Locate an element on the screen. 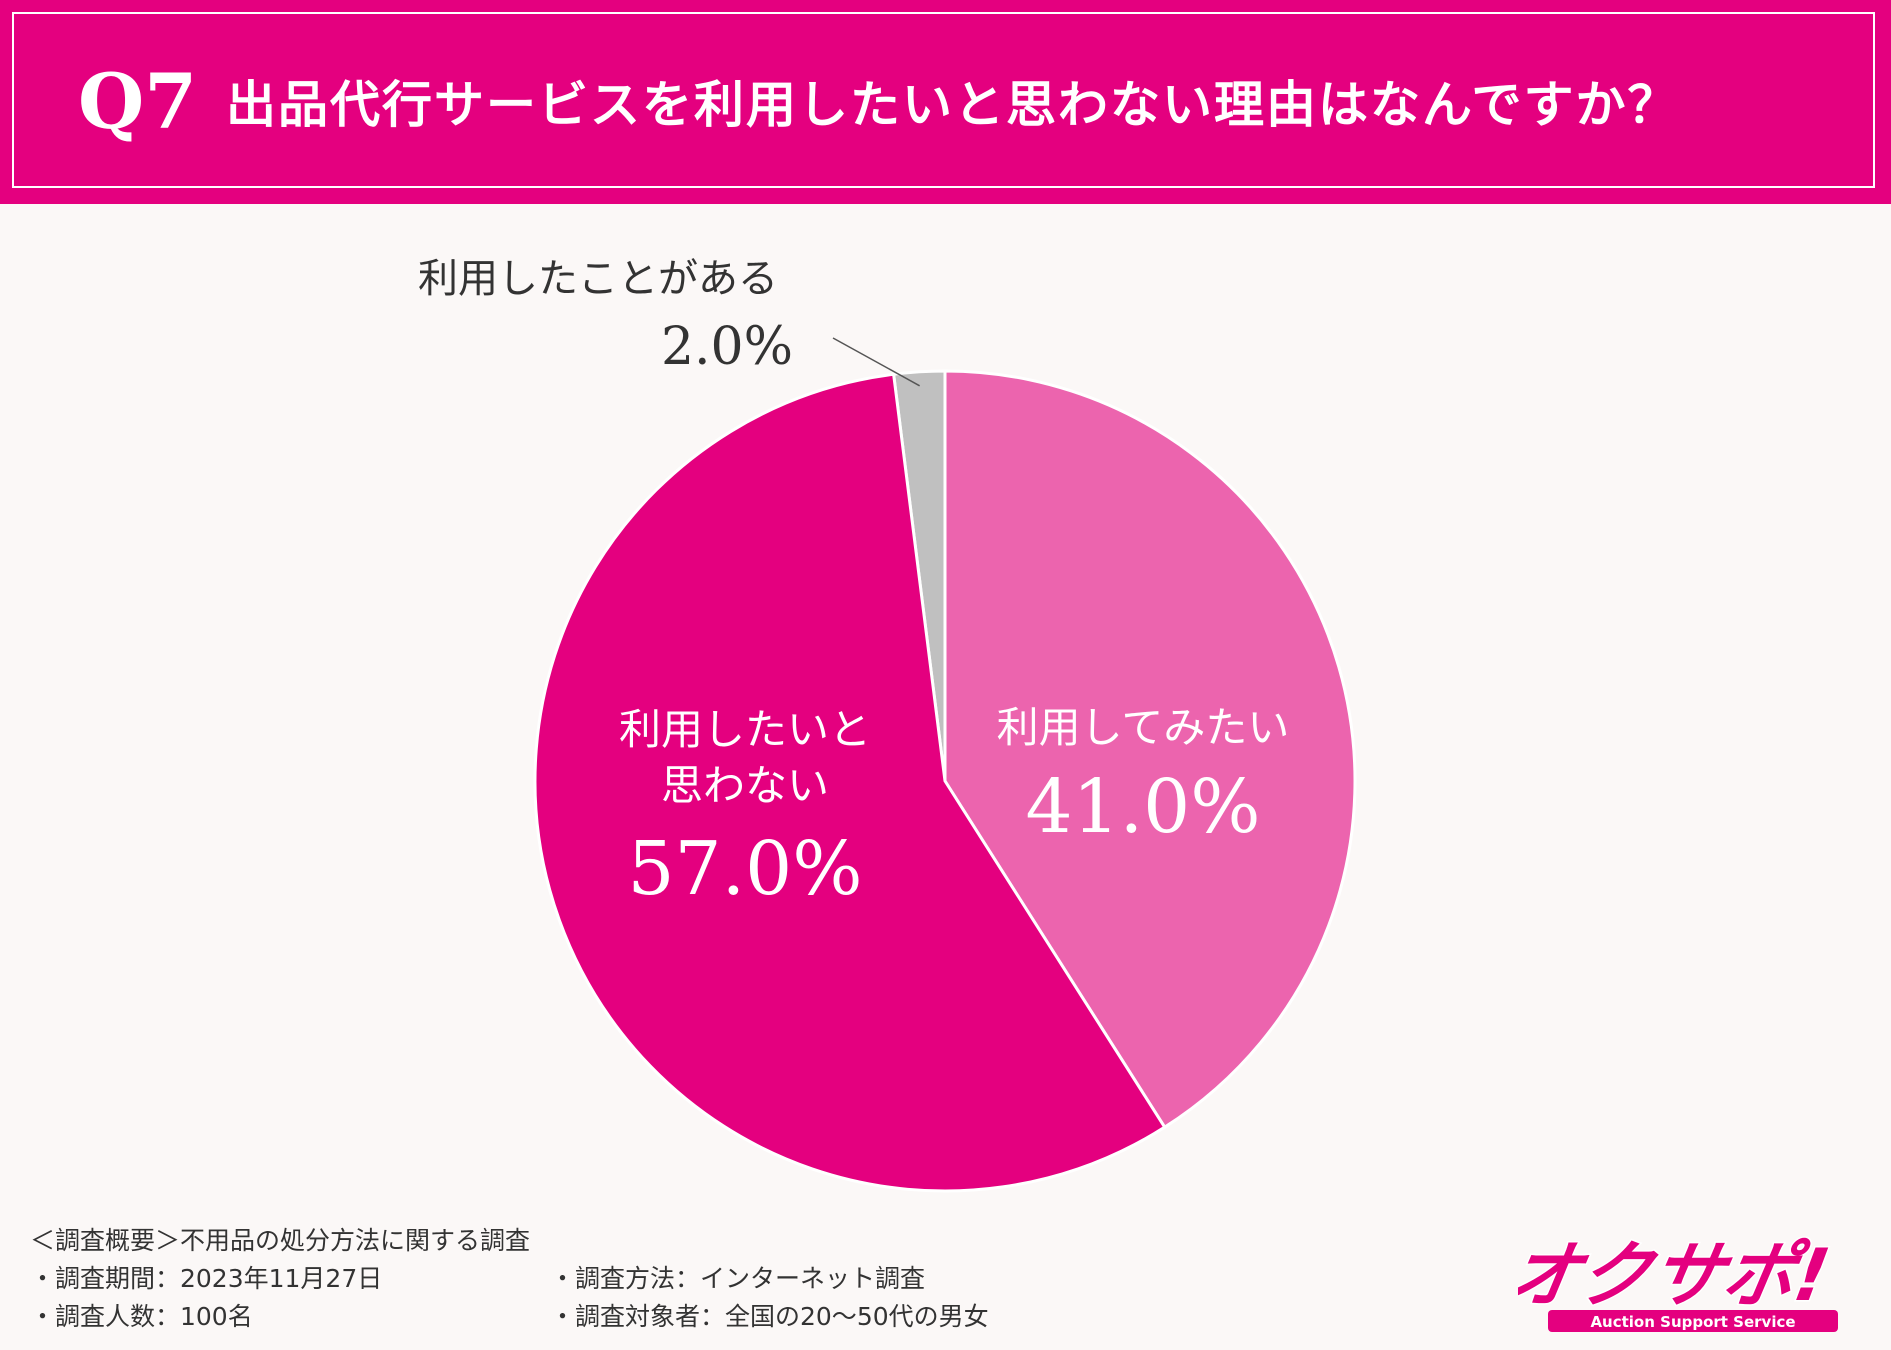 This screenshot has height=1350, width=1891. value-dont-want: 57.0% is located at coordinates (744, 869).